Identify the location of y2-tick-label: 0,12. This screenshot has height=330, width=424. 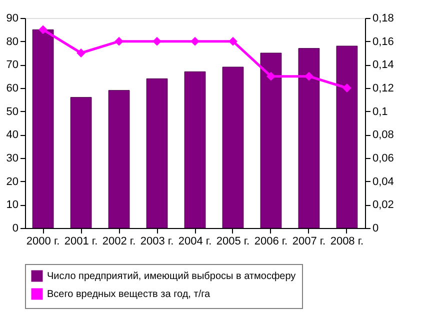
(383, 88).